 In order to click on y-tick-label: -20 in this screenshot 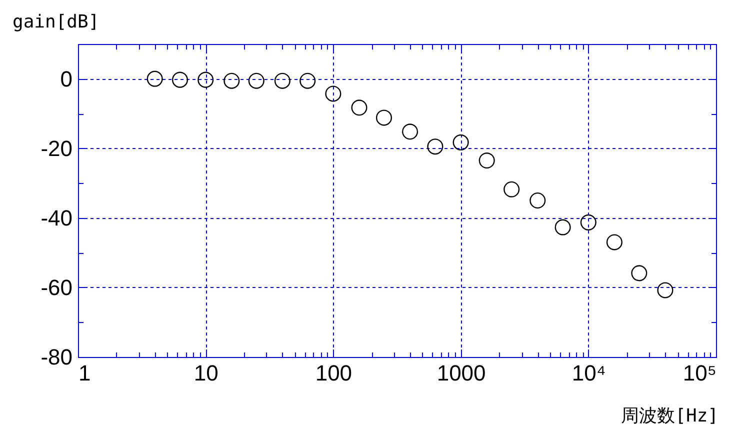, I will do `click(56, 148)`.